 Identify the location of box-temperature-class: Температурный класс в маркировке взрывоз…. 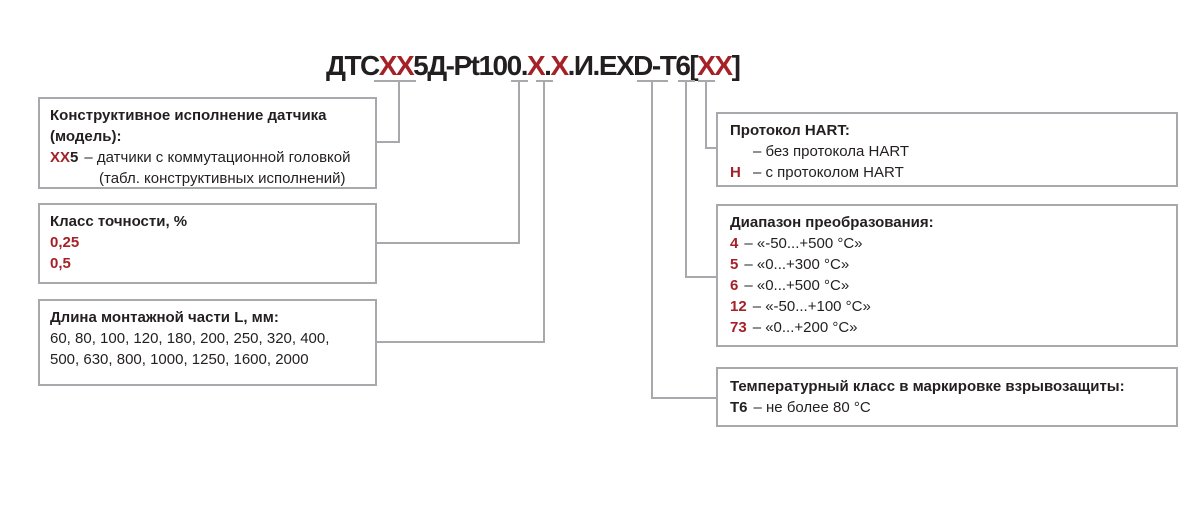
(947, 397).